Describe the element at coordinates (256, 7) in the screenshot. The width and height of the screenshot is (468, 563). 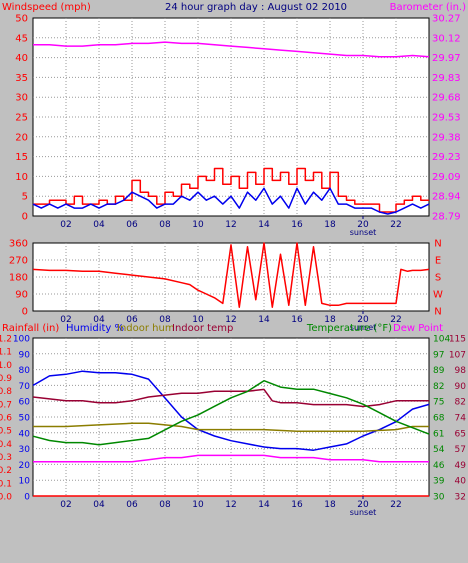
I see `chart-title: 24 hour graph day : August 02 2010` at that location.